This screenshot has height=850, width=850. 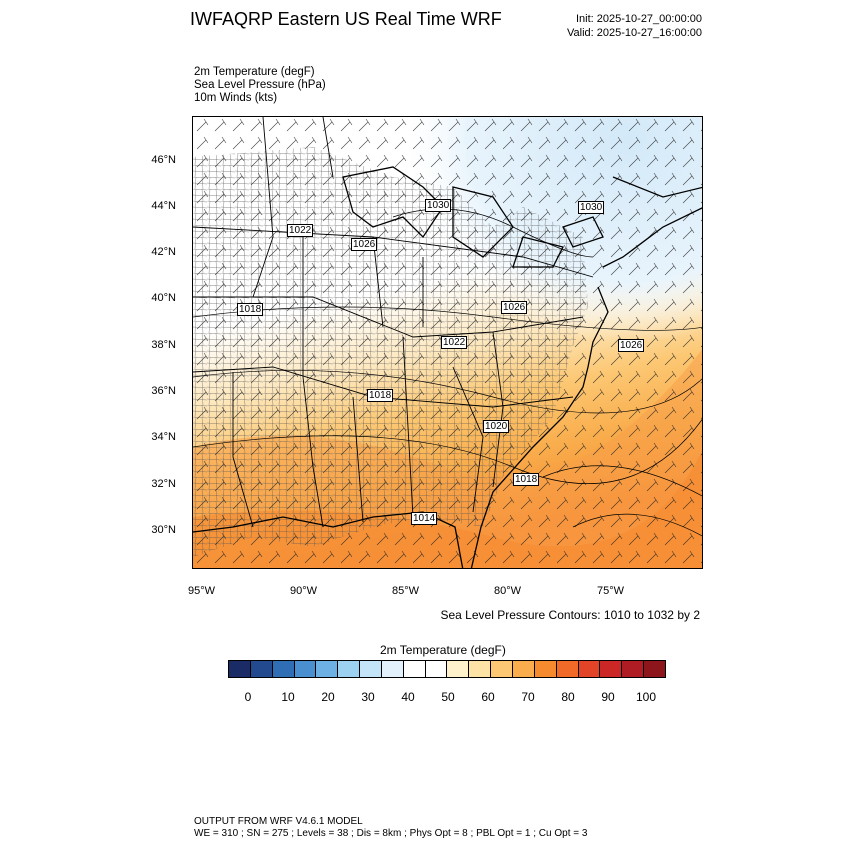 I want to click on lat-label: 46°N, so click(x=163, y=160).